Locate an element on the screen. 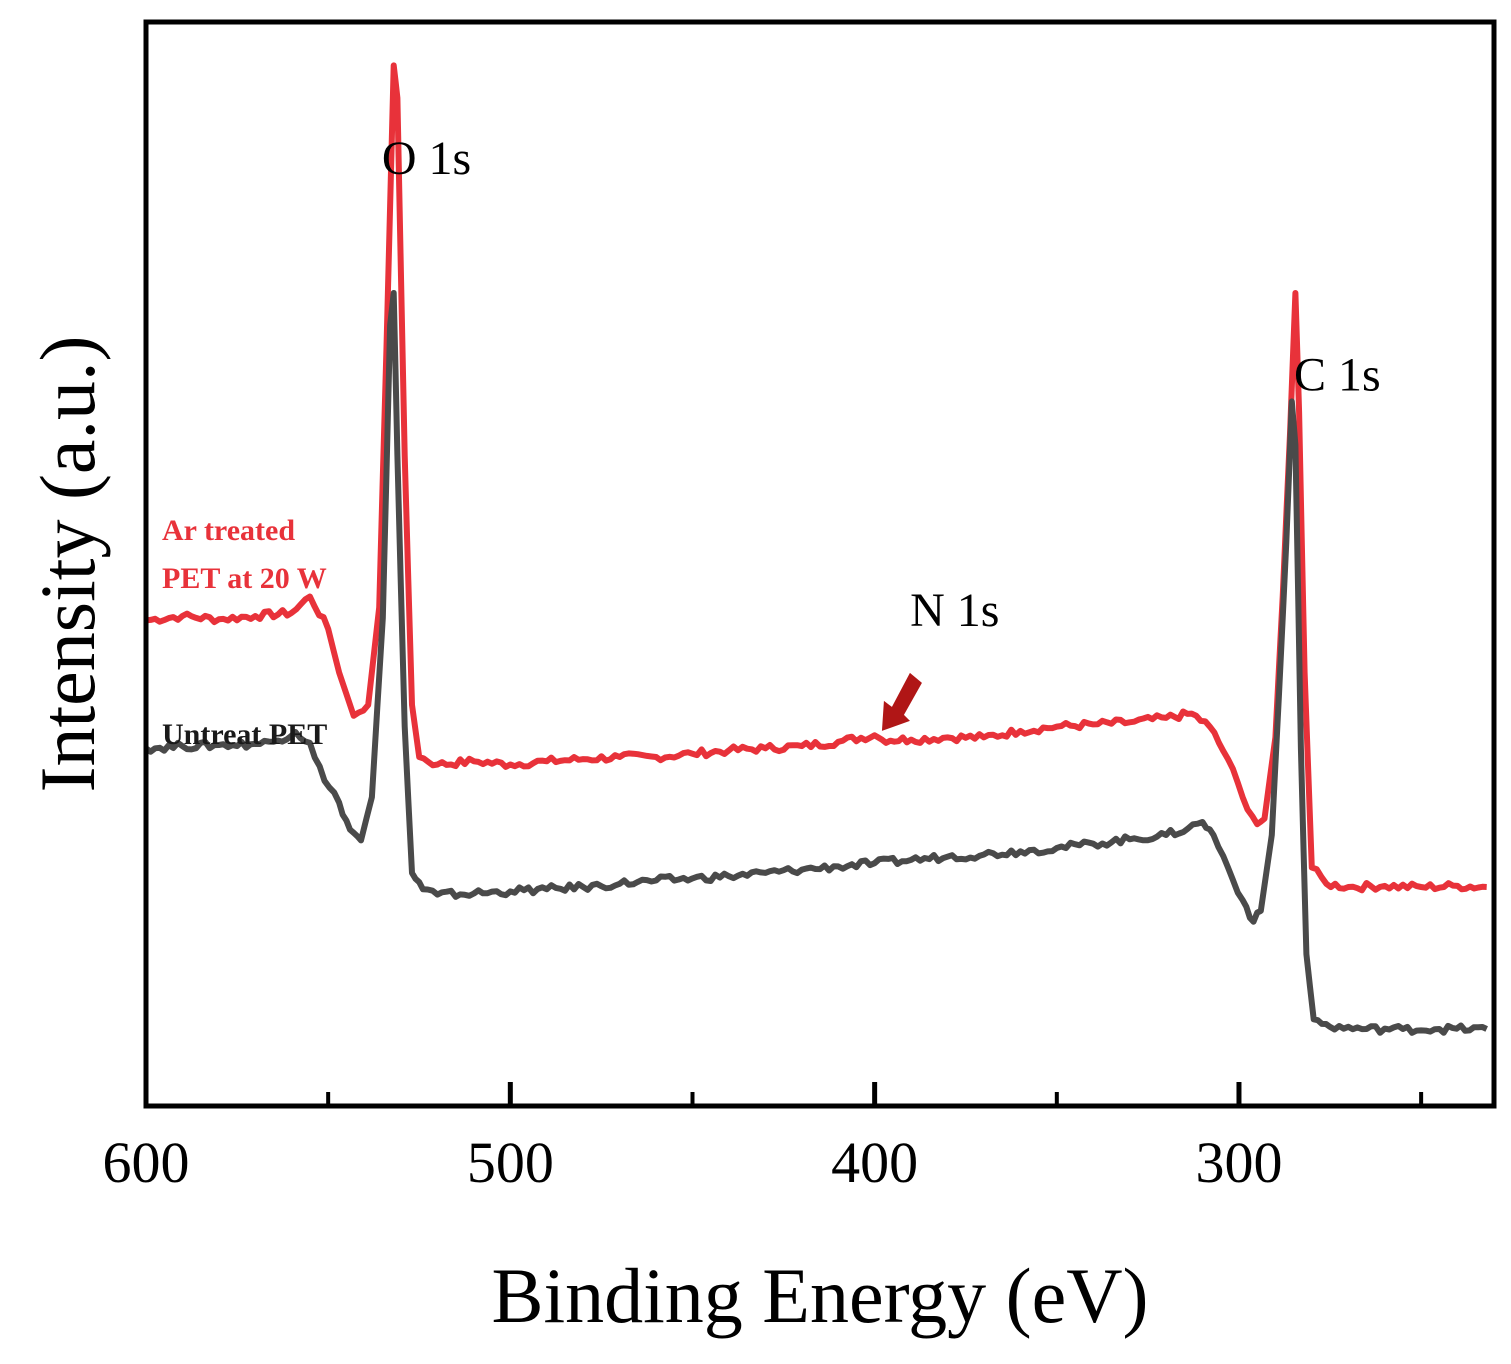 The width and height of the screenshot is (1511, 1364). x-tick-label: 500 is located at coordinates (510, 1162).